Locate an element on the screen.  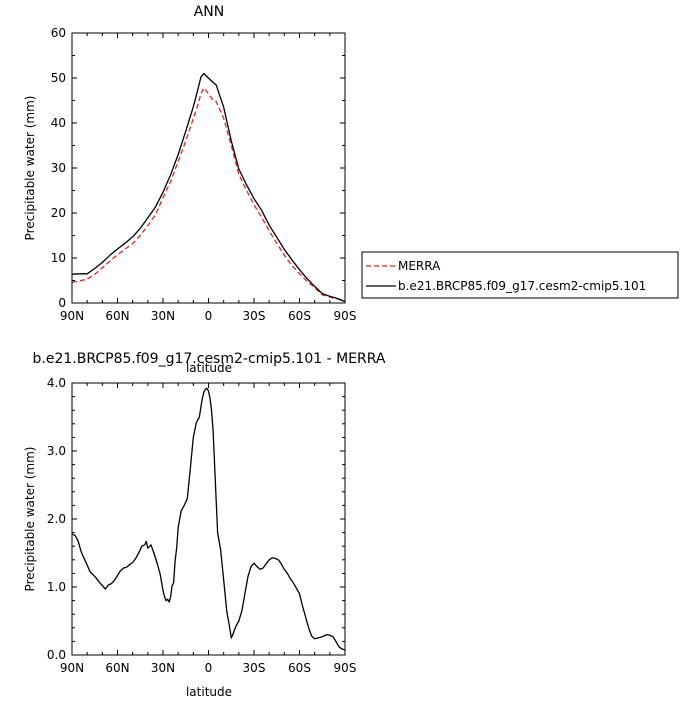
y-tick-label: 0 is located at coordinates (62, 303).